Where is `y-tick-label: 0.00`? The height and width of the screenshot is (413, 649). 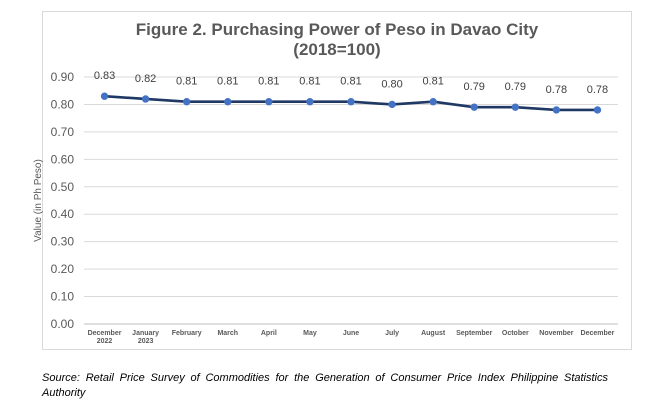 y-tick-label: 0.00 is located at coordinates (63, 324).